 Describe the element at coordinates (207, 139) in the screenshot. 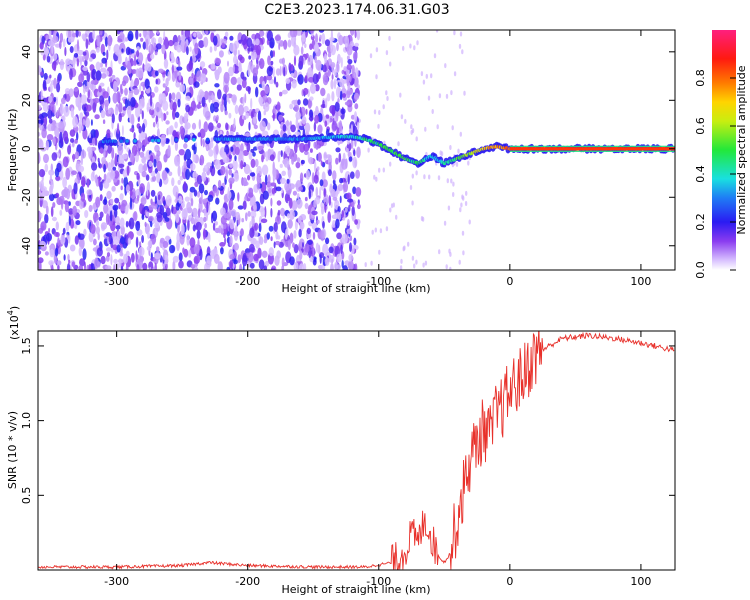

I see `heatmap-ridge-cell` at that location.